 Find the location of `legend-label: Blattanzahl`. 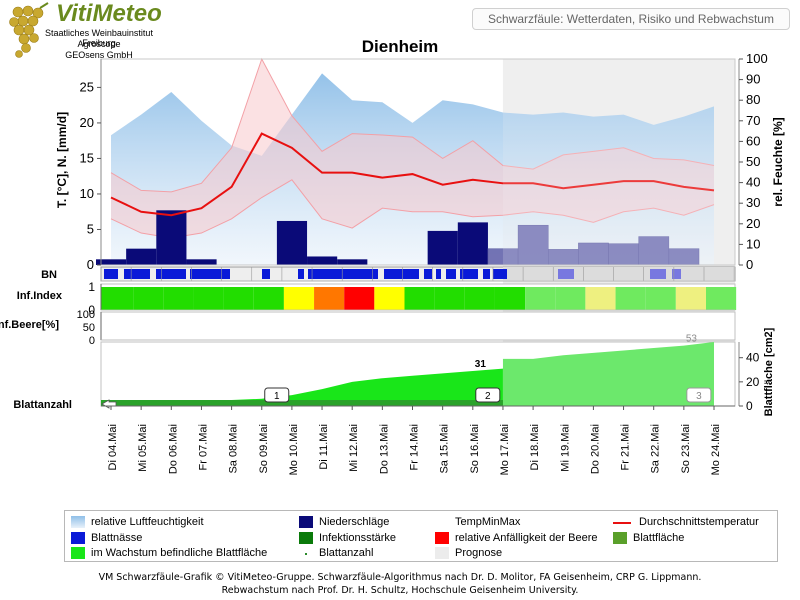

legend-label: Blattanzahl is located at coordinates (346, 553).